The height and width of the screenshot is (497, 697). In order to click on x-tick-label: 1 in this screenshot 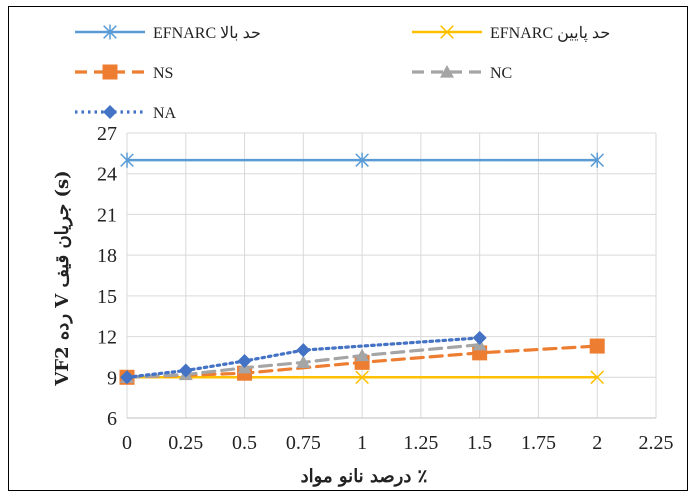, I will do `click(362, 443)`.